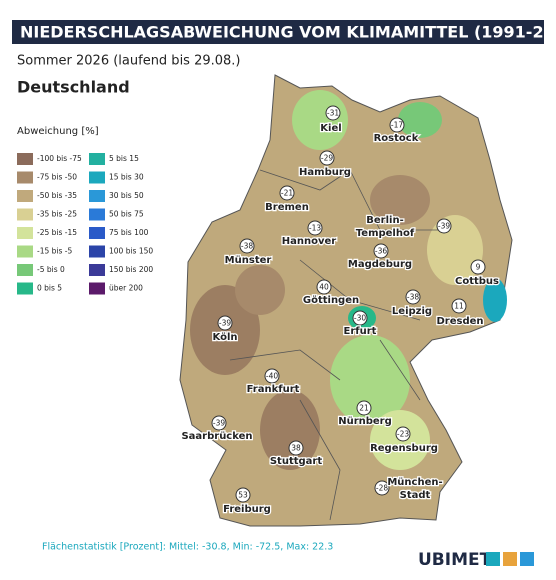  I want to click on city-value: -17, so click(397, 125).